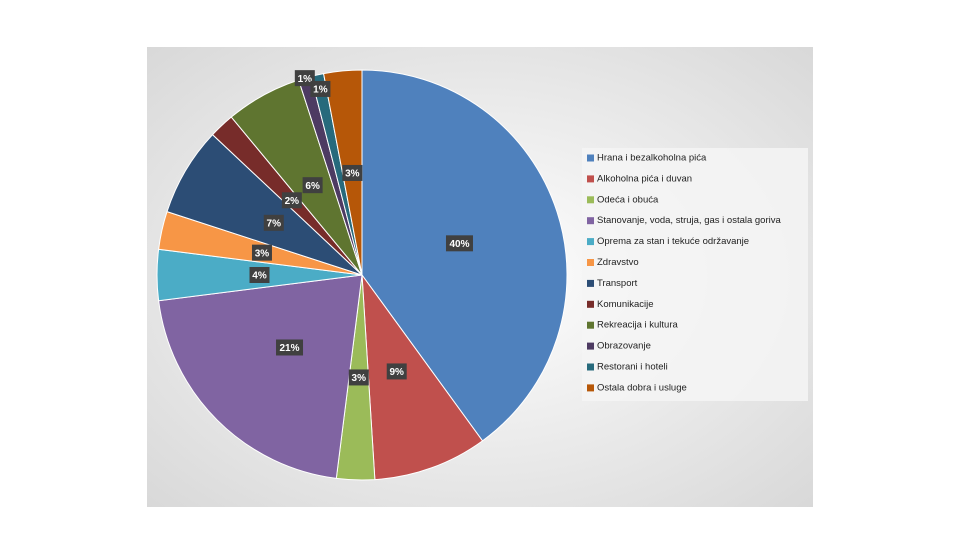  I want to click on data-label: 40%, so click(459, 244).